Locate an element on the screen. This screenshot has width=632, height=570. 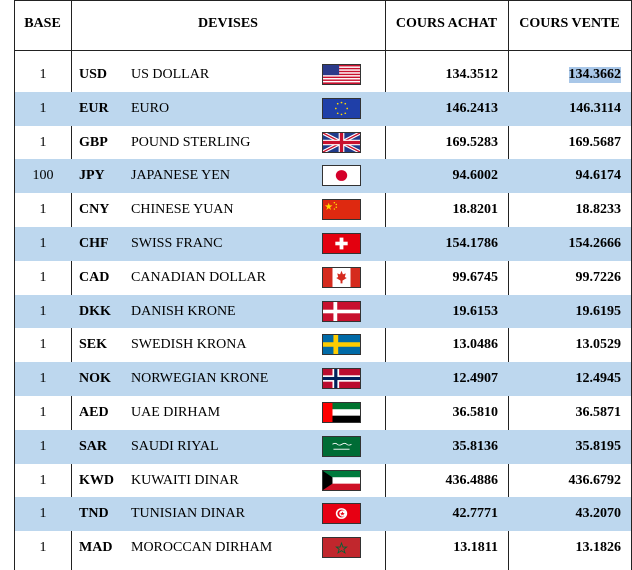
currency-code: MAD is located at coordinates (96, 548).